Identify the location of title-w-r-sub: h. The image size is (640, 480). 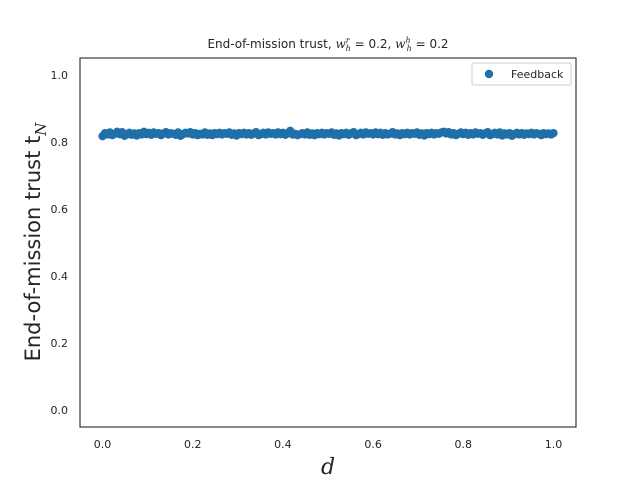
(348, 48).